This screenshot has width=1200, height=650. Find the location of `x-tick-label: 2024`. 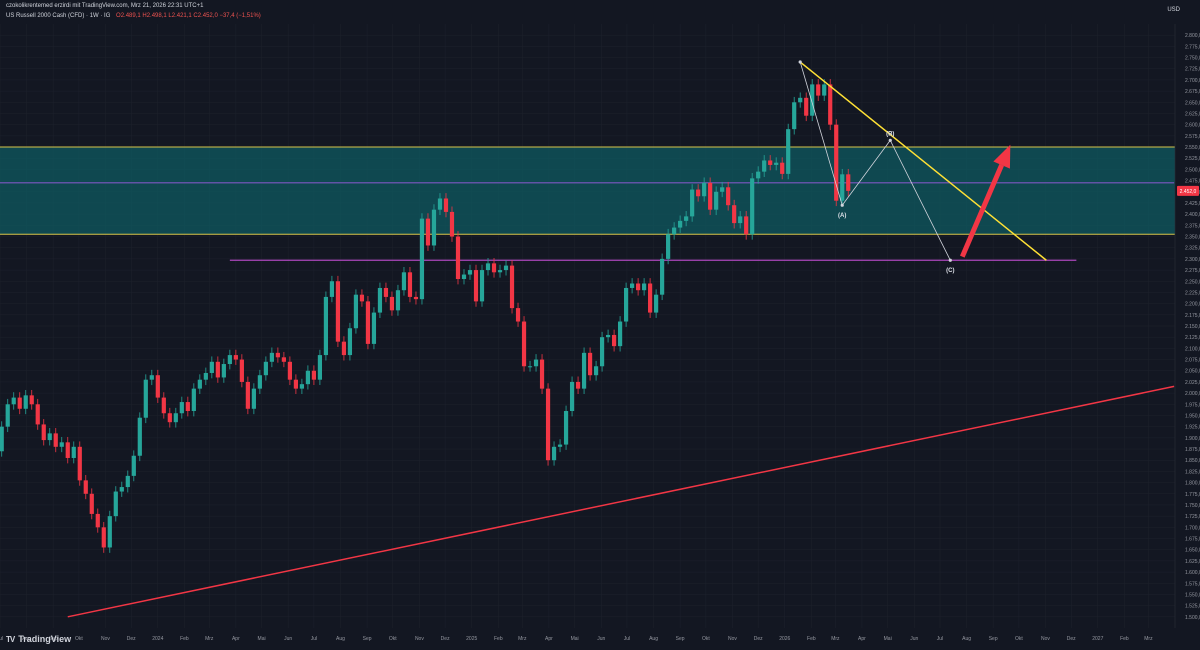

x-tick-label: 2024 is located at coordinates (157, 639).